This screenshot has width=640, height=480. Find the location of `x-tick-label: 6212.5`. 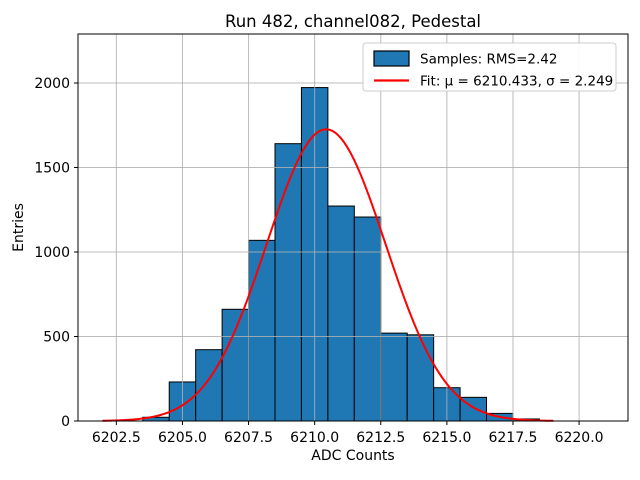

x-tick-label: 6212.5 is located at coordinates (380, 438).